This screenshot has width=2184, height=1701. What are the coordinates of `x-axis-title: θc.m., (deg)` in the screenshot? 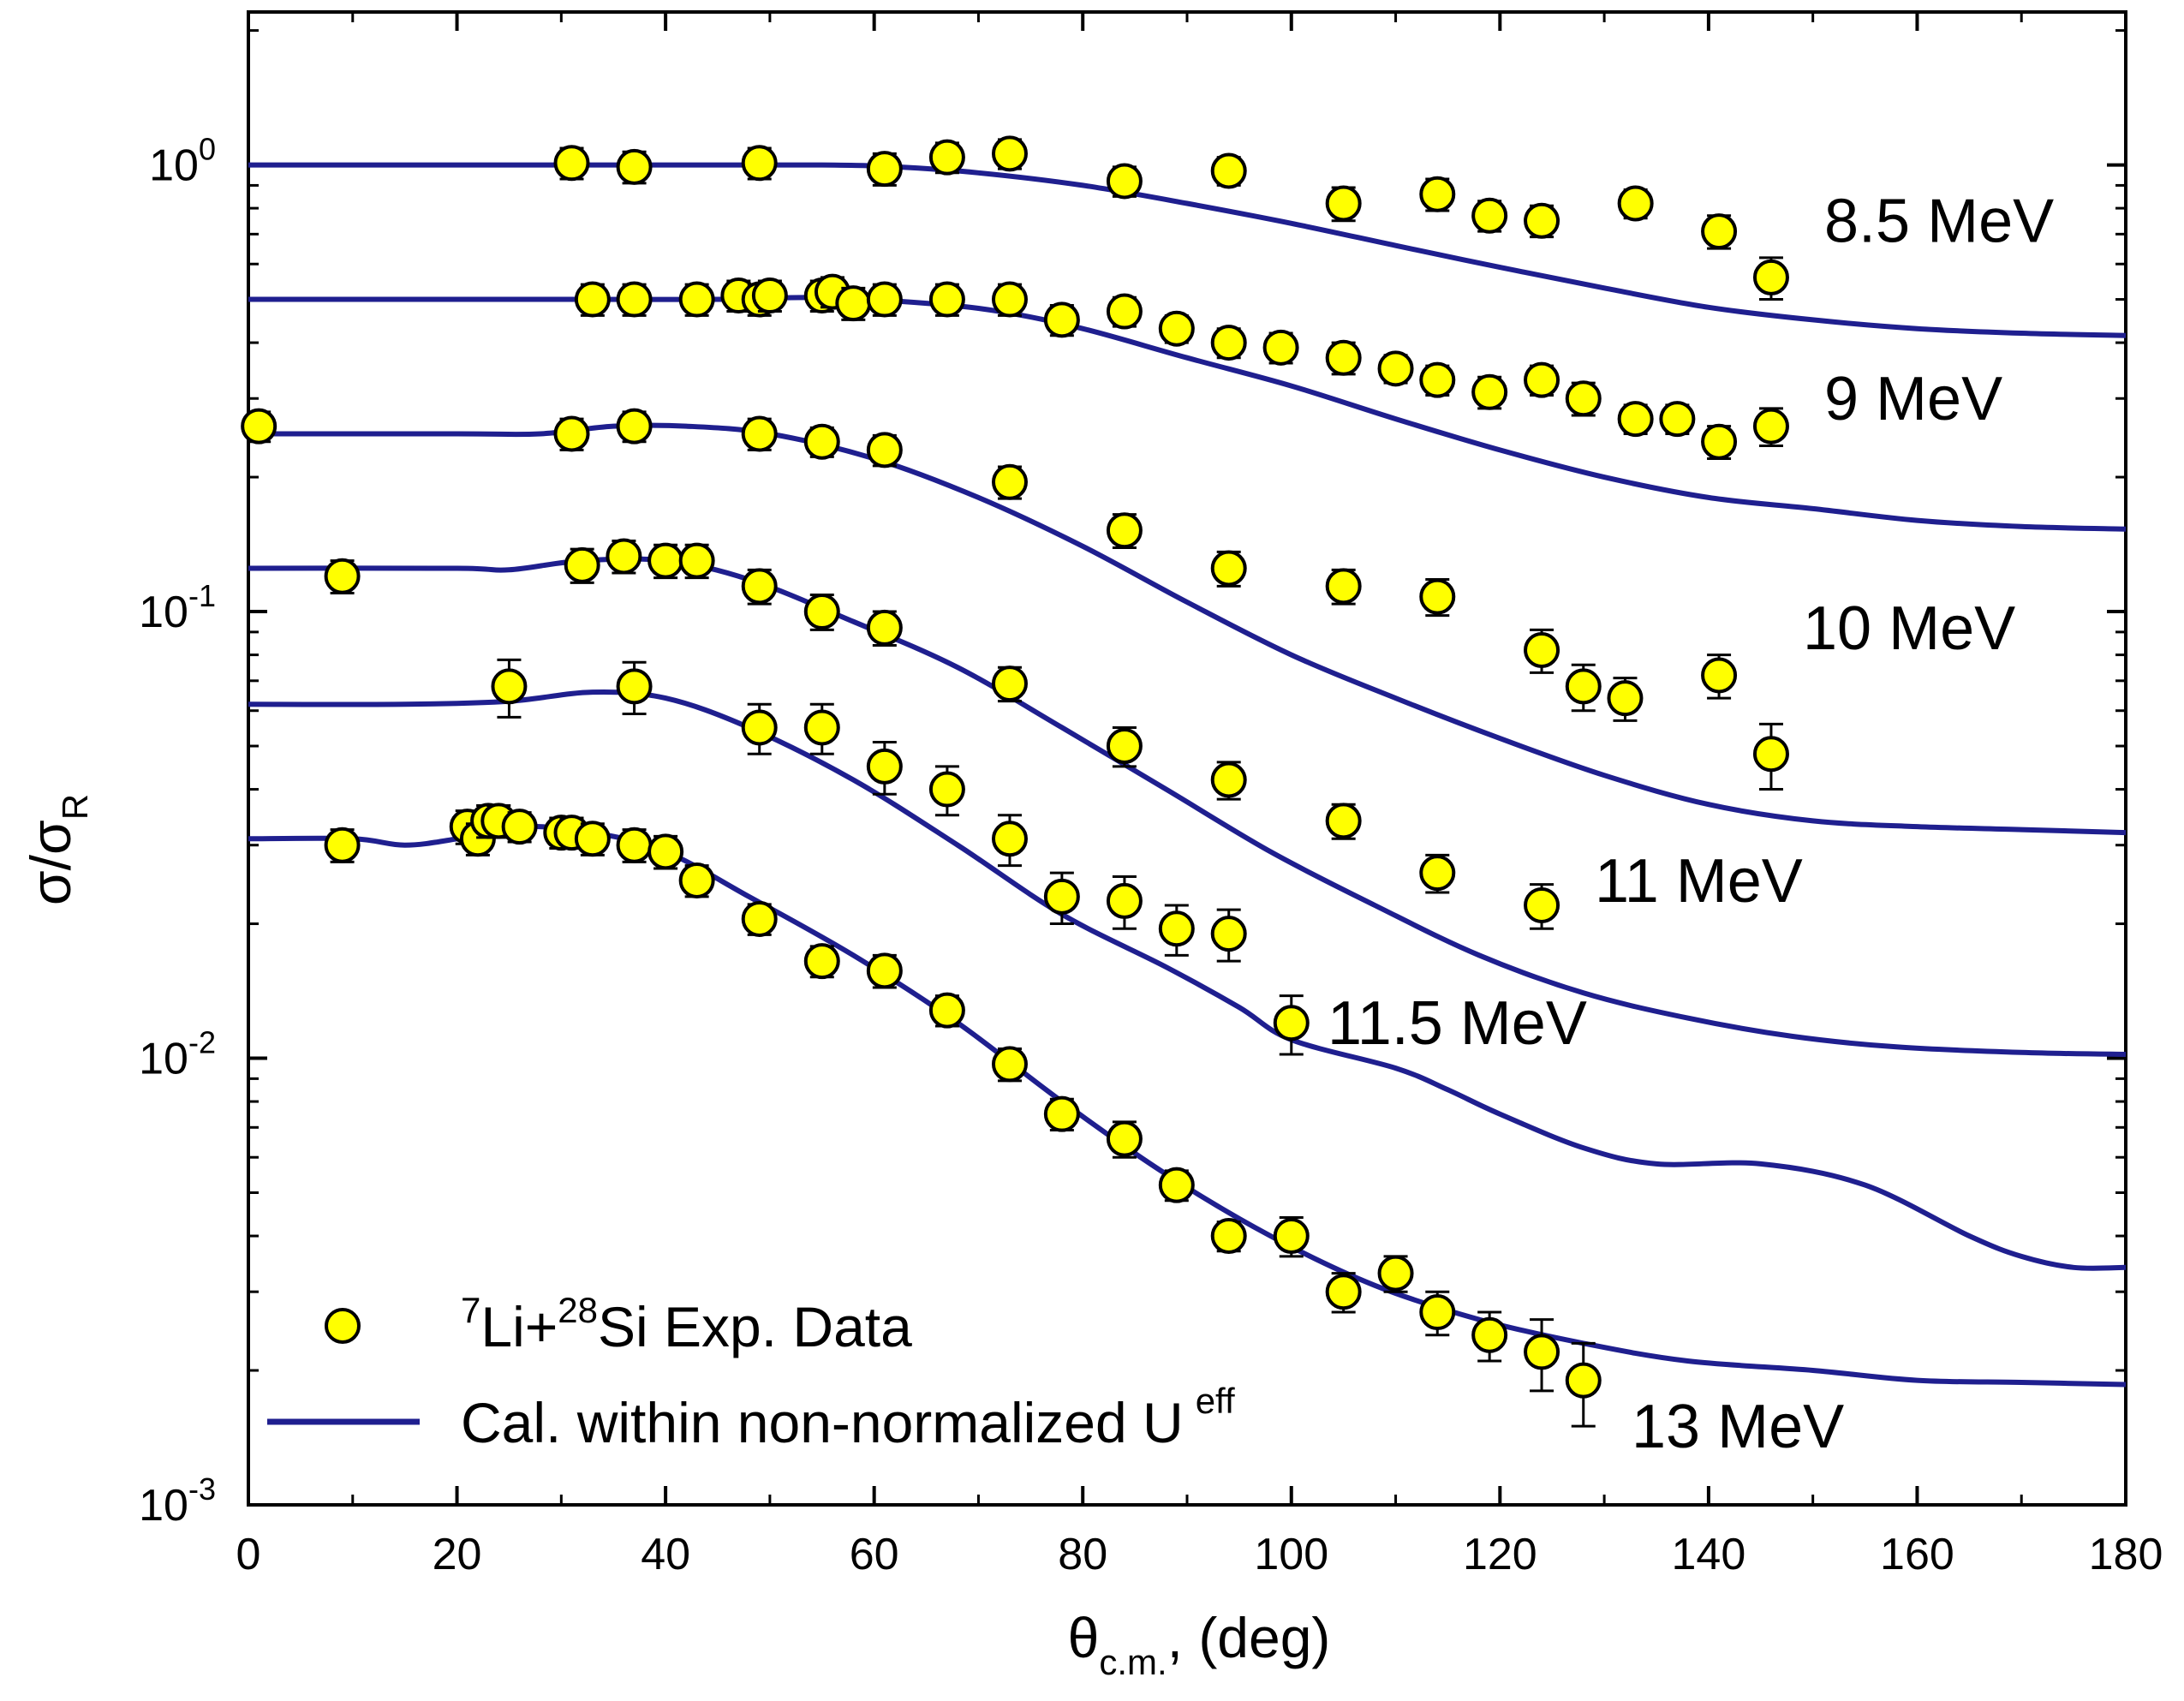 It's located at (1199, 1644).